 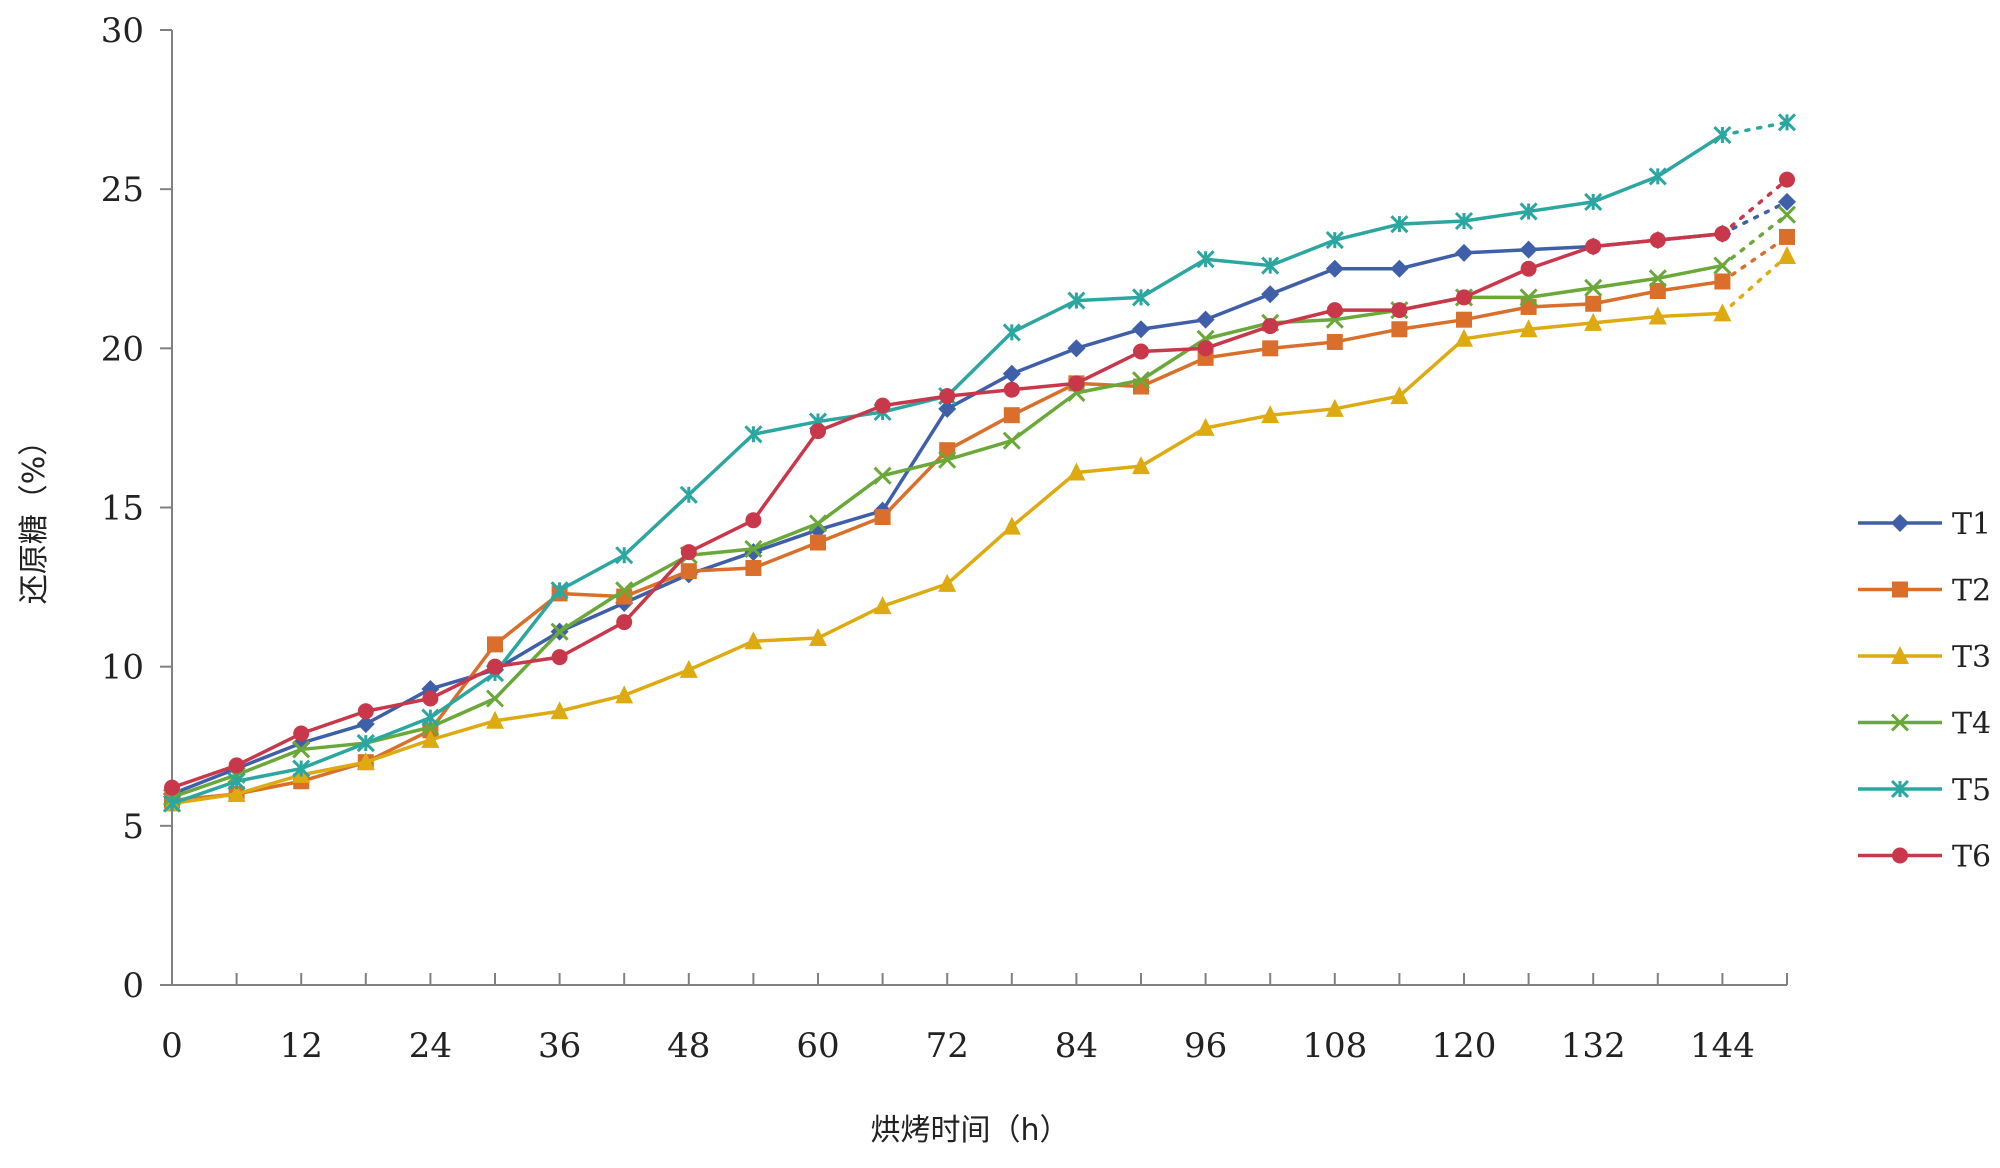 I want to click on legend-item-t2: T2, so click(x=1924, y=591).